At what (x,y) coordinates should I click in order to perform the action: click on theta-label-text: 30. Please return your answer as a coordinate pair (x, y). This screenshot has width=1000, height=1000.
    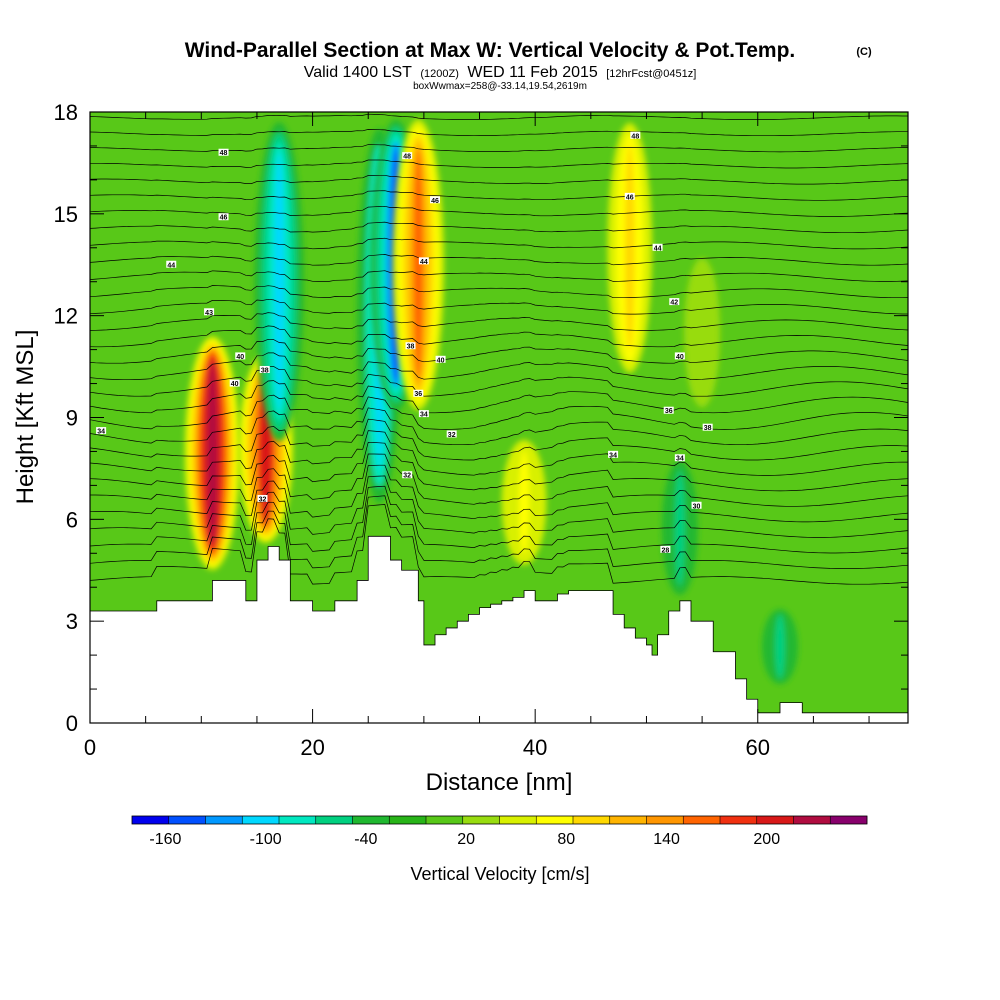
    Looking at the image, I should click on (697, 506).